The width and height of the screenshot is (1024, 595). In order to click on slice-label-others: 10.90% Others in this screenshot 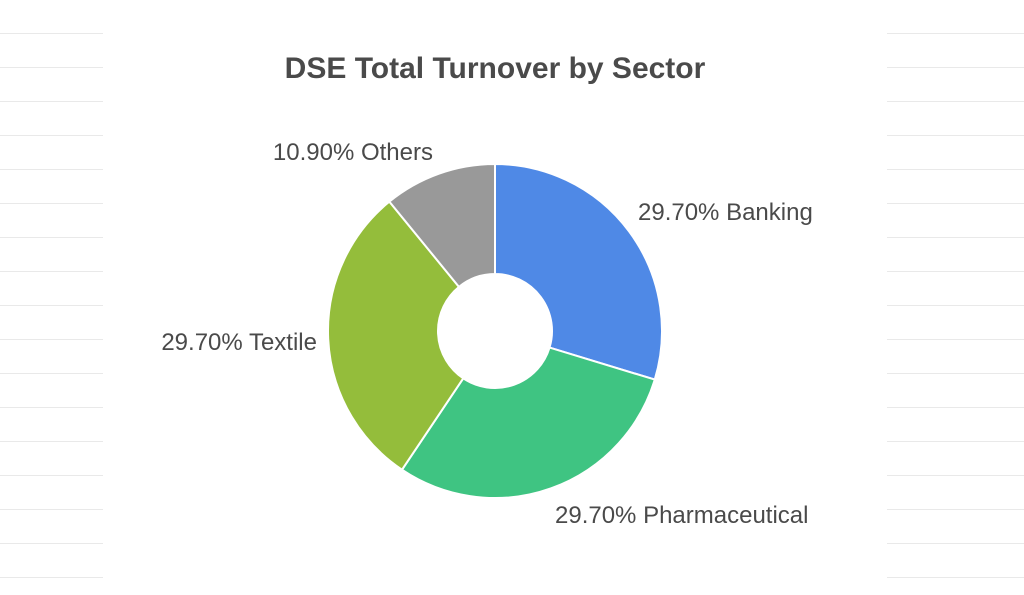, I will do `click(353, 152)`.